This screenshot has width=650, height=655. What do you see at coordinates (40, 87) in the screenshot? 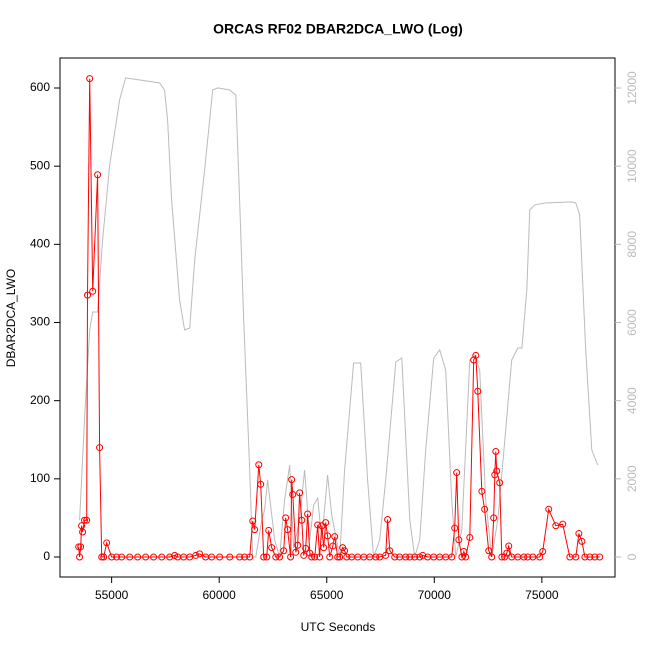
I see `y-tick-label: 600` at bounding box center [40, 87].